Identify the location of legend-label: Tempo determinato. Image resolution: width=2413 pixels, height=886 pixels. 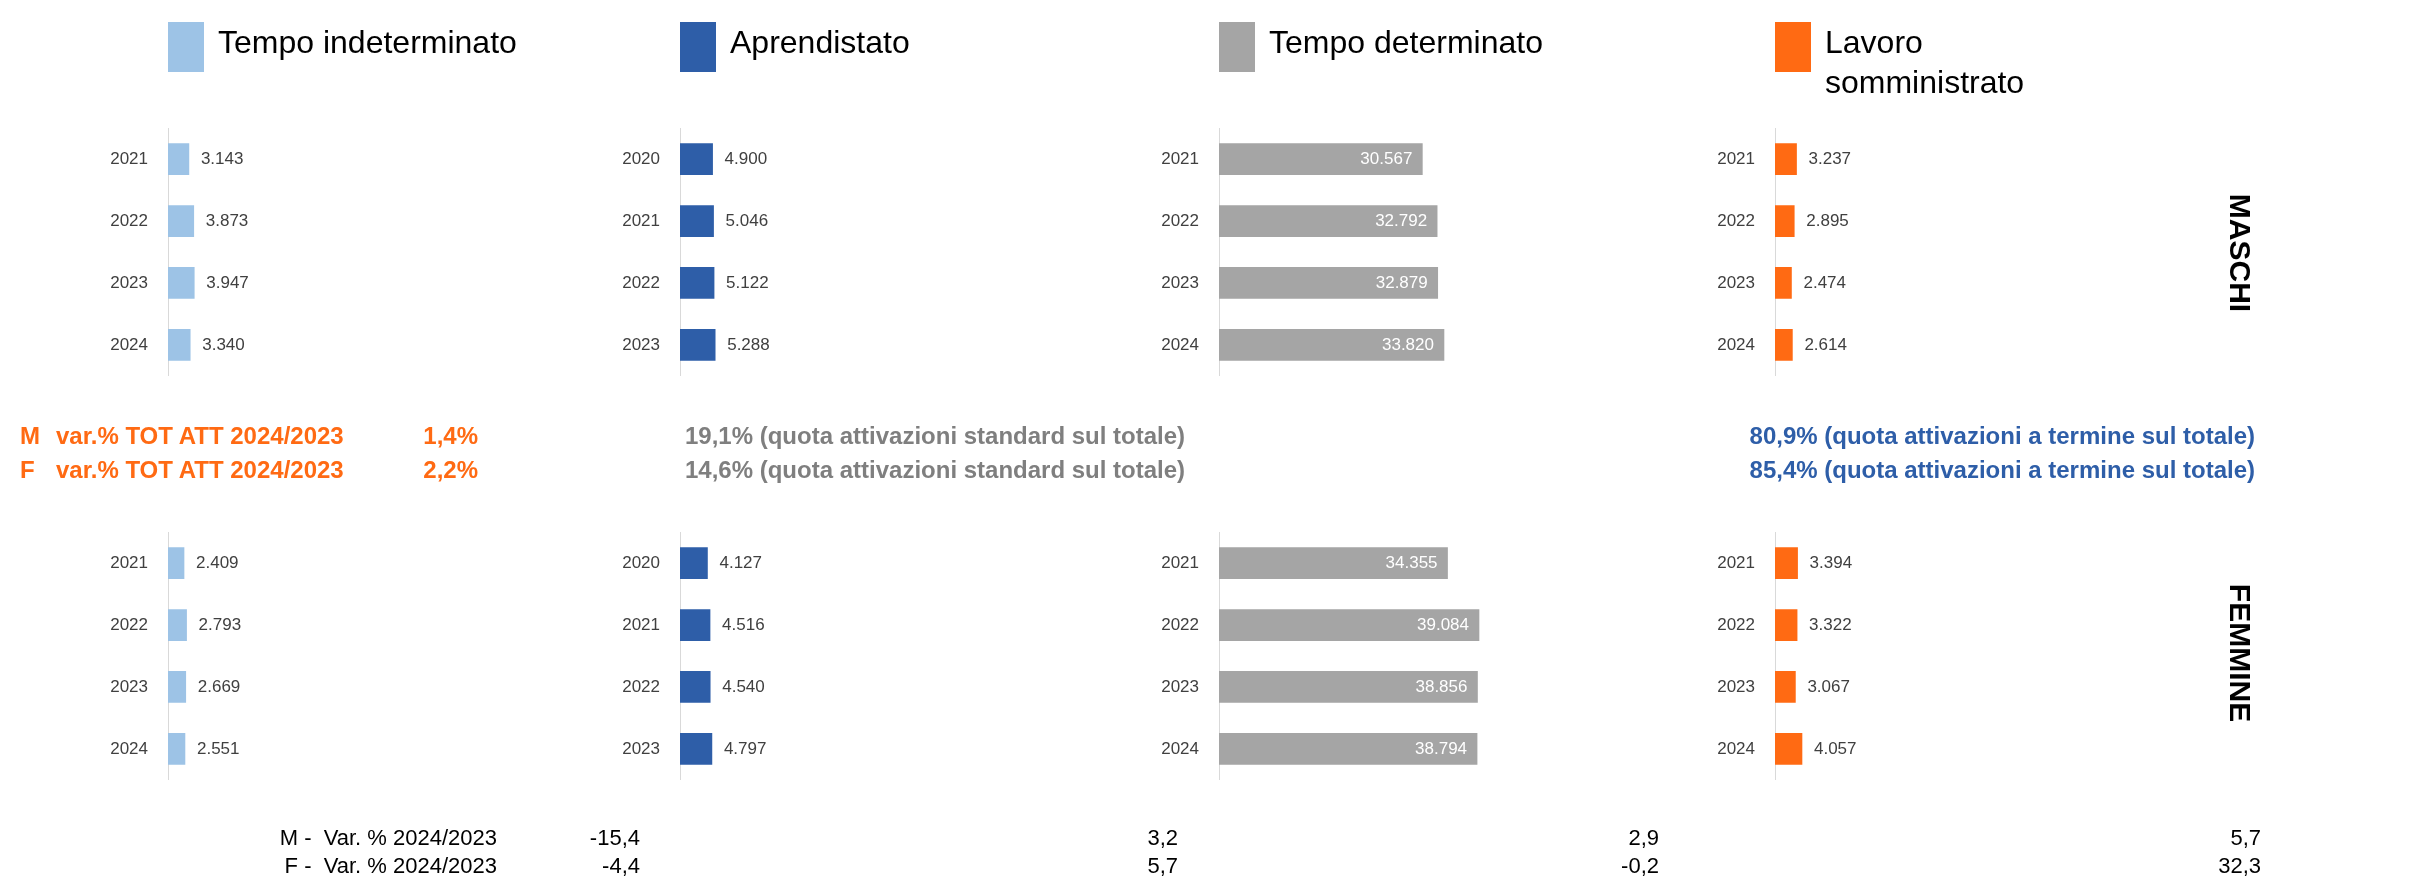
(1406, 42).